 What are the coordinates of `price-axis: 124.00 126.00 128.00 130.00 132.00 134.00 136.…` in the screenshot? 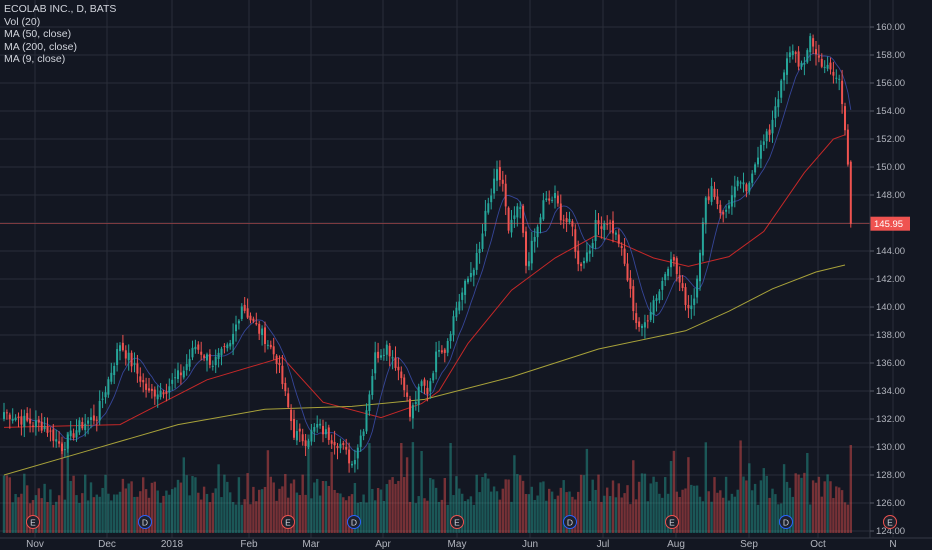 It's located at (887, 269).